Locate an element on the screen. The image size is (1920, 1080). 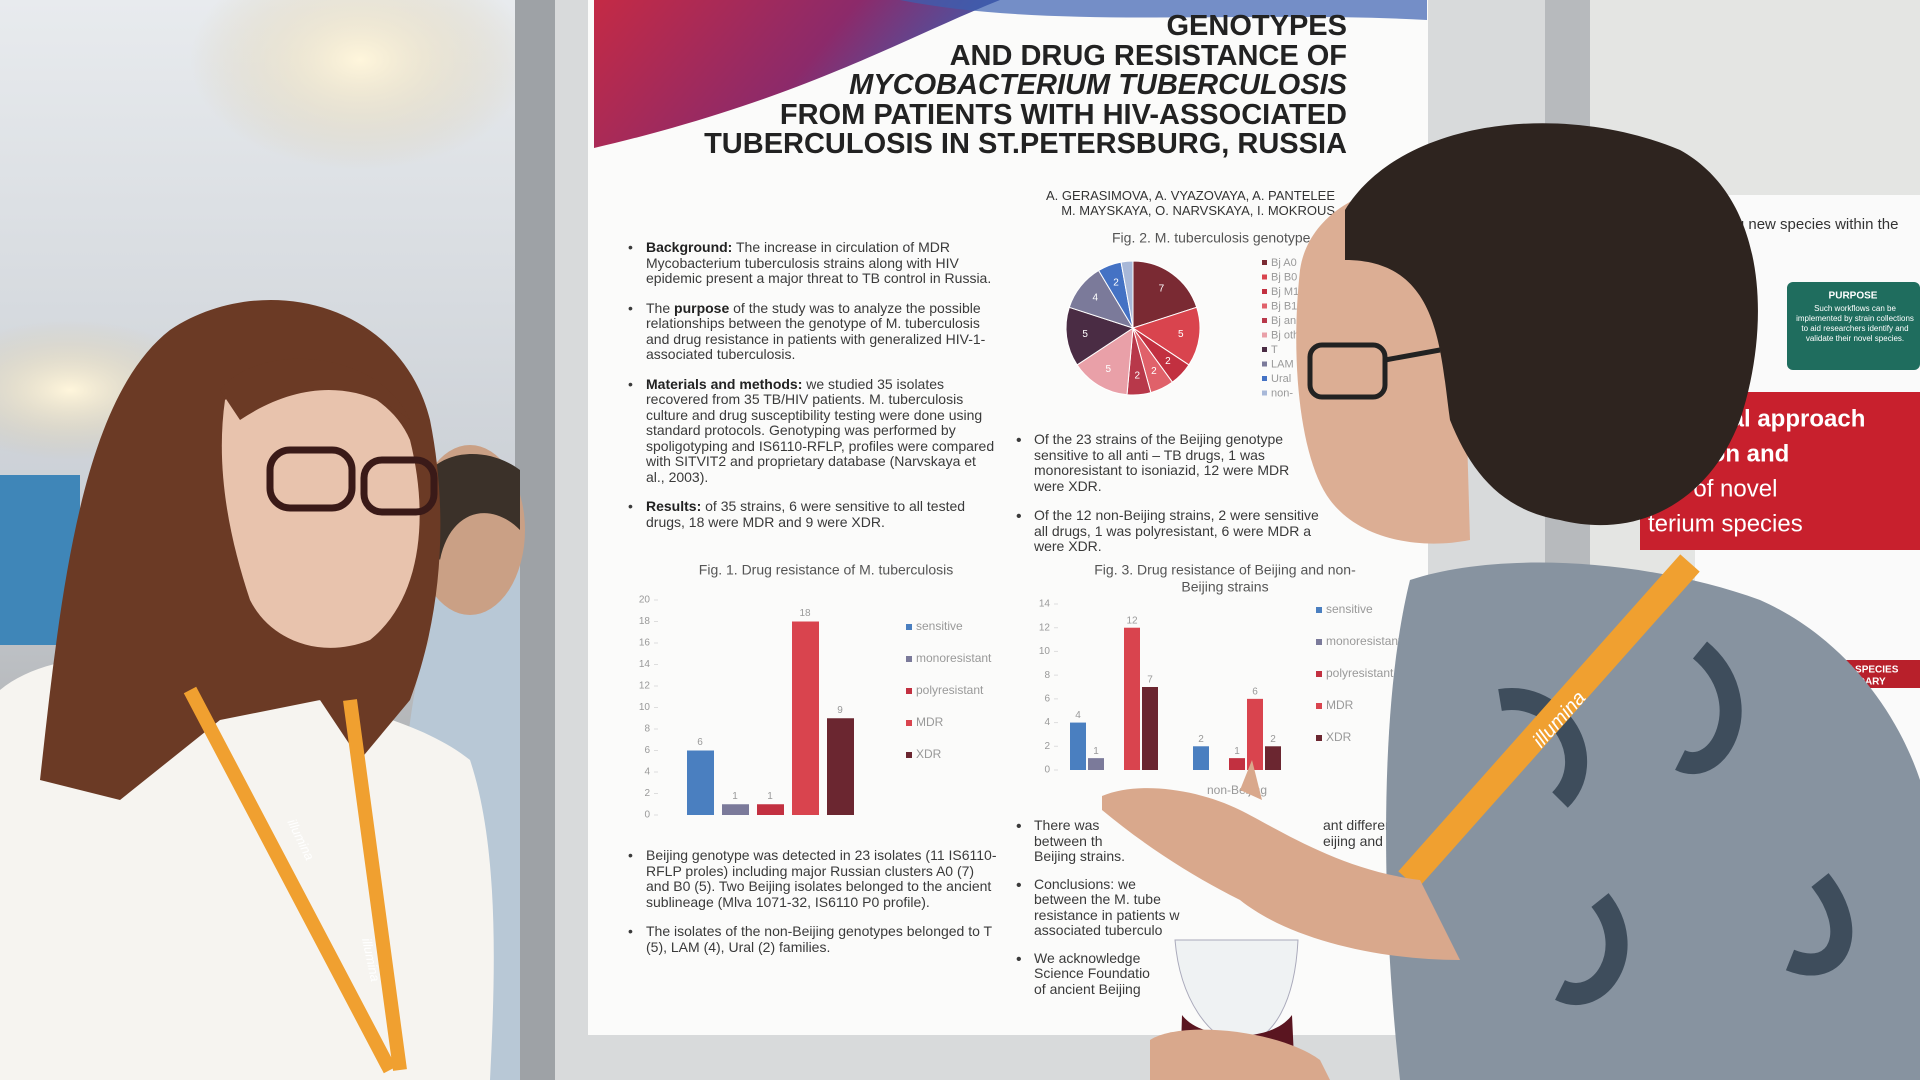
y-tick-label: 20 is located at coordinates (645, 600).